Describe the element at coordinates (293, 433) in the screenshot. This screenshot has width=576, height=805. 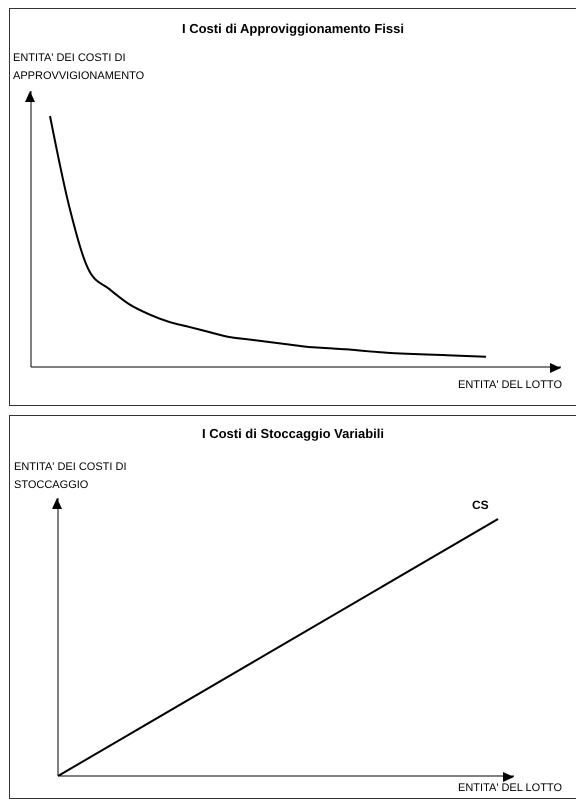
I see `chart-title: I Costi di Stoccaggio Variabili` at that location.